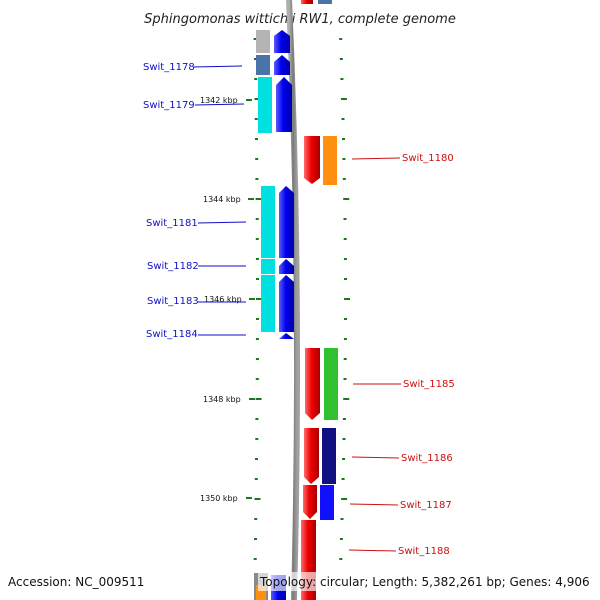  I want to click on gene-label-swit-1185: Swit_1185, so click(429, 384).